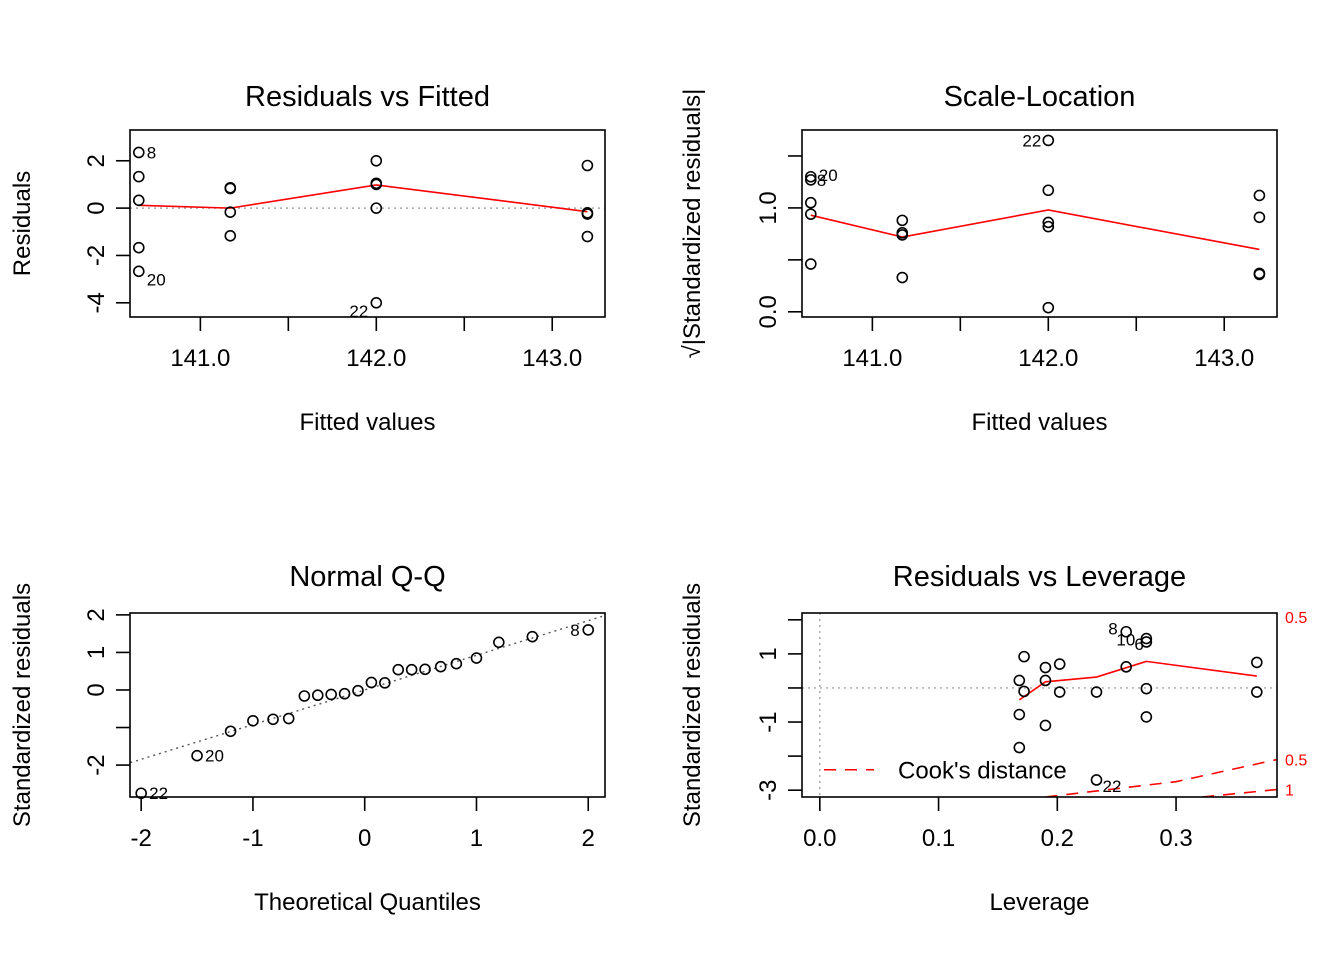  What do you see at coordinates (768, 790) in the screenshot?
I see `y-tick-label: -3` at bounding box center [768, 790].